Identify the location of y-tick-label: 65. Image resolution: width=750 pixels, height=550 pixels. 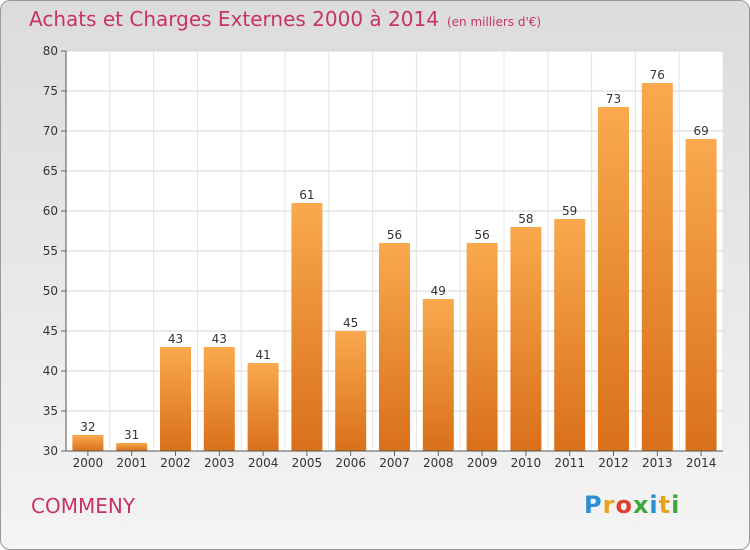
(50, 171).